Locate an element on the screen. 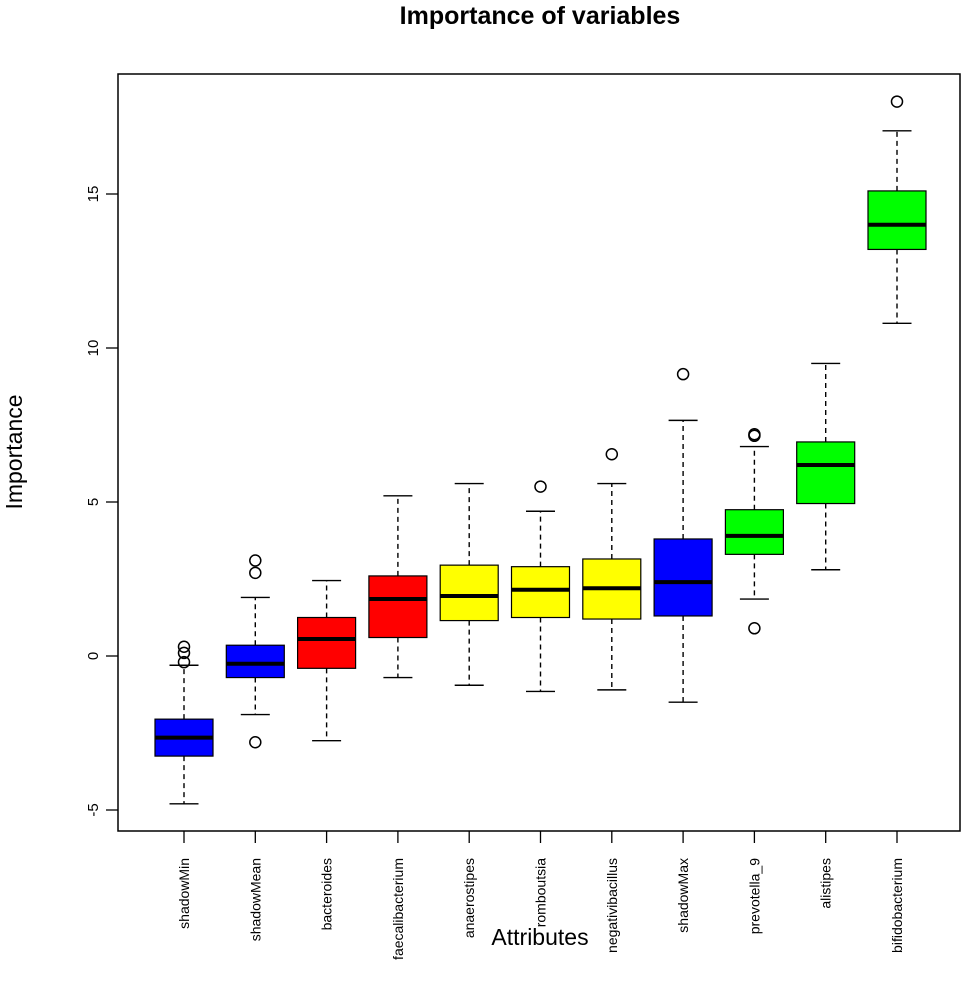  box-alistipes is located at coordinates (826, 466).